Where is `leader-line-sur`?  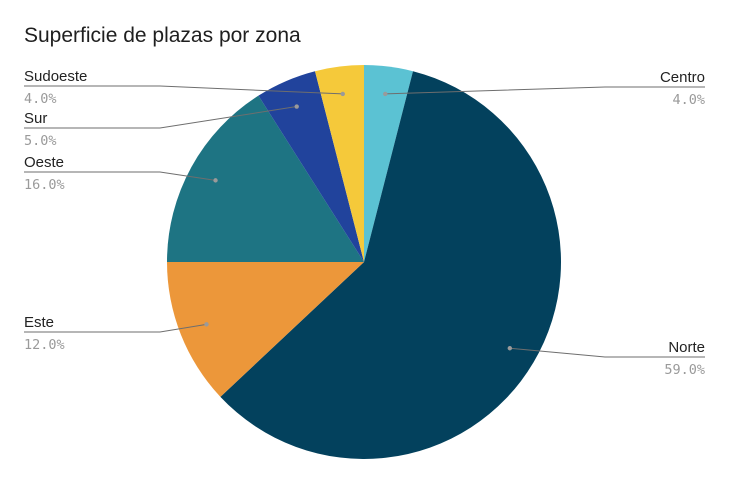
leader-line-sur is located at coordinates (160, 117).